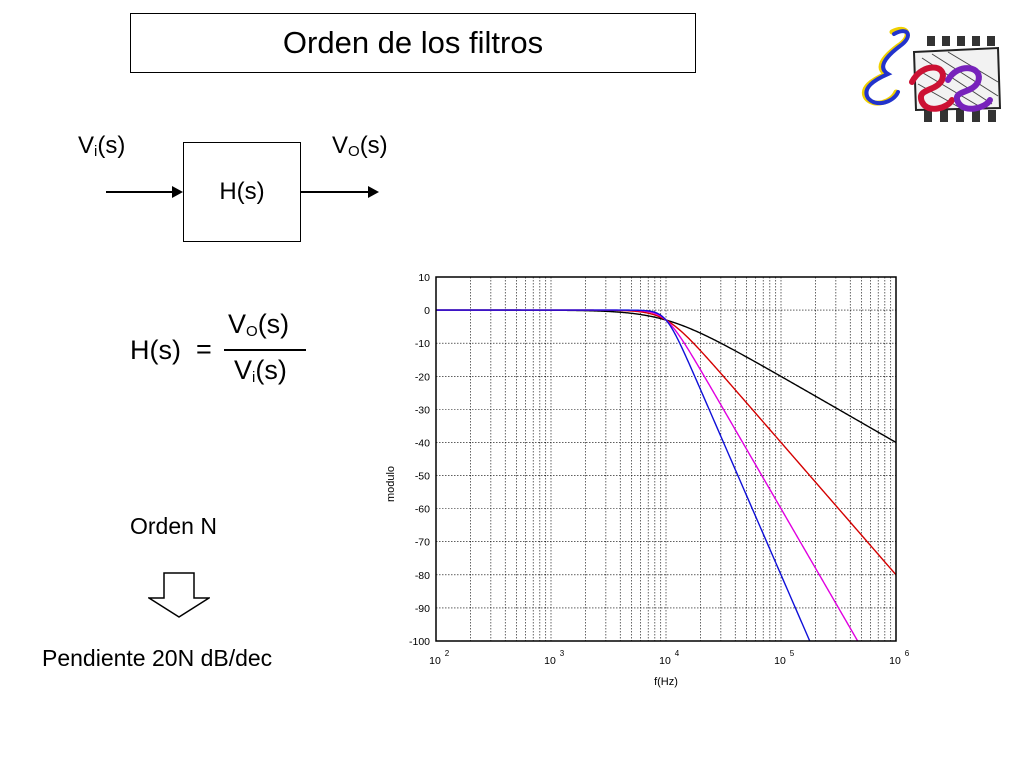 The height and width of the screenshot is (768, 1024). What do you see at coordinates (155, 350) in the screenshot?
I see `formula-lhs: H(s)` at bounding box center [155, 350].